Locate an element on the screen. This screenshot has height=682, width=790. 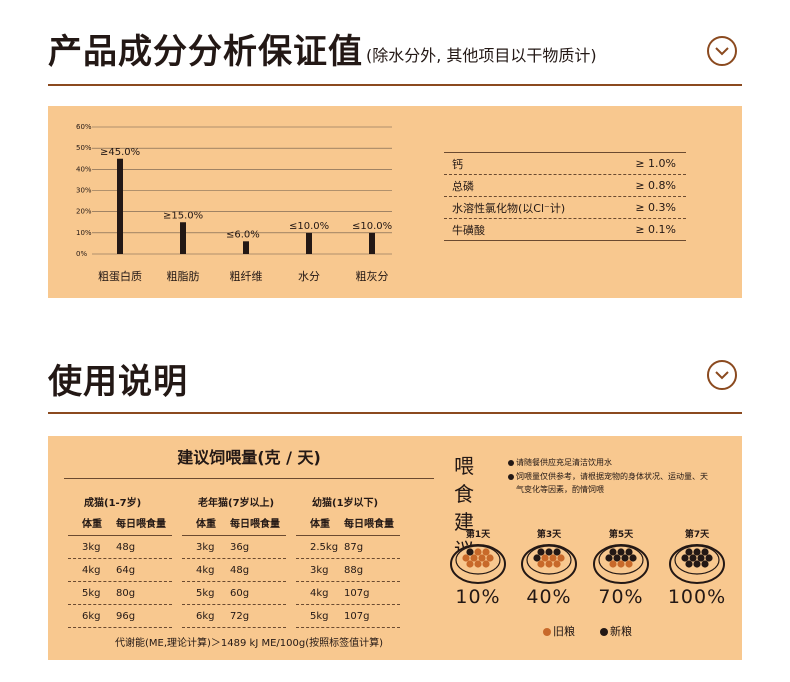
advice-note-water: 请随餐供应充足清洁饮用水 is located at coordinates (560, 462).